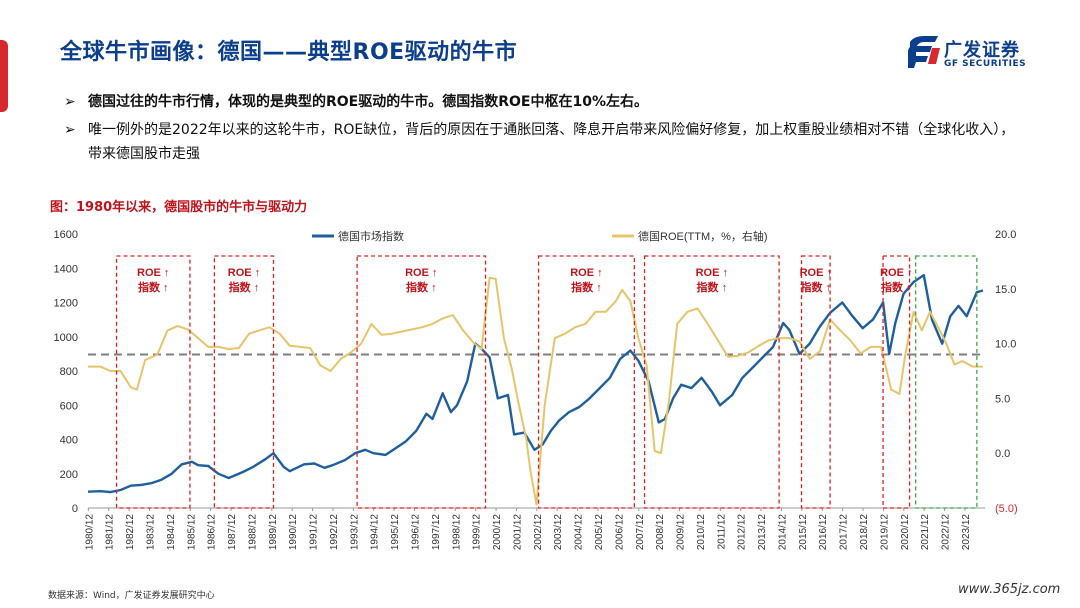 The width and height of the screenshot is (1080, 608). What do you see at coordinates (131, 596) in the screenshot?
I see `source-note: 数据来源：Wind，广发证券发展研究中心` at bounding box center [131, 596].